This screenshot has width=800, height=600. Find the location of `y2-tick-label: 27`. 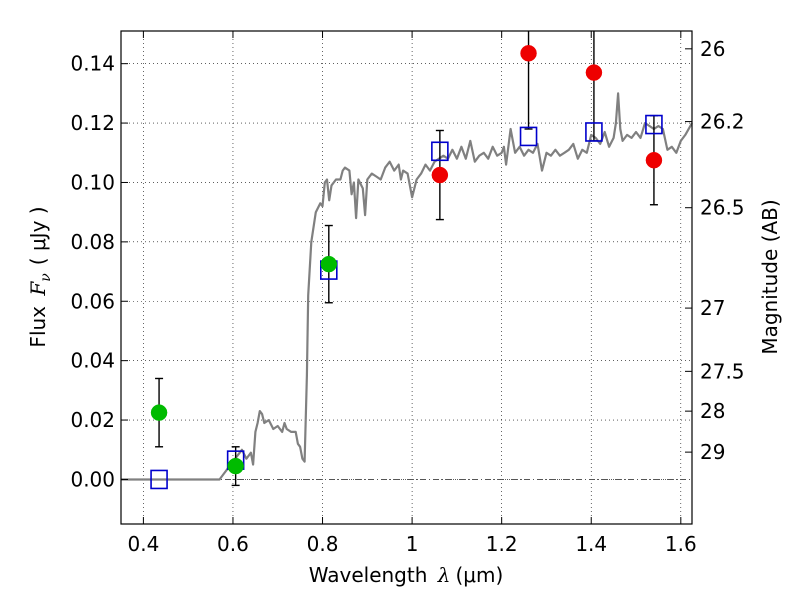

y2-tick-label: 27 is located at coordinates (712, 308).